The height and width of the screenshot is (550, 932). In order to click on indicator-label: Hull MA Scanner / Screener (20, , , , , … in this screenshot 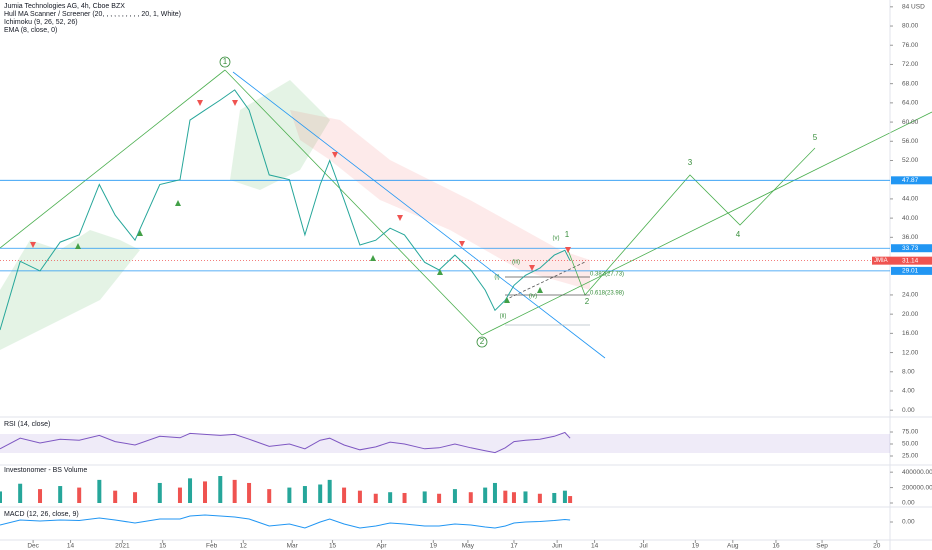, I will do `click(92, 14)`.